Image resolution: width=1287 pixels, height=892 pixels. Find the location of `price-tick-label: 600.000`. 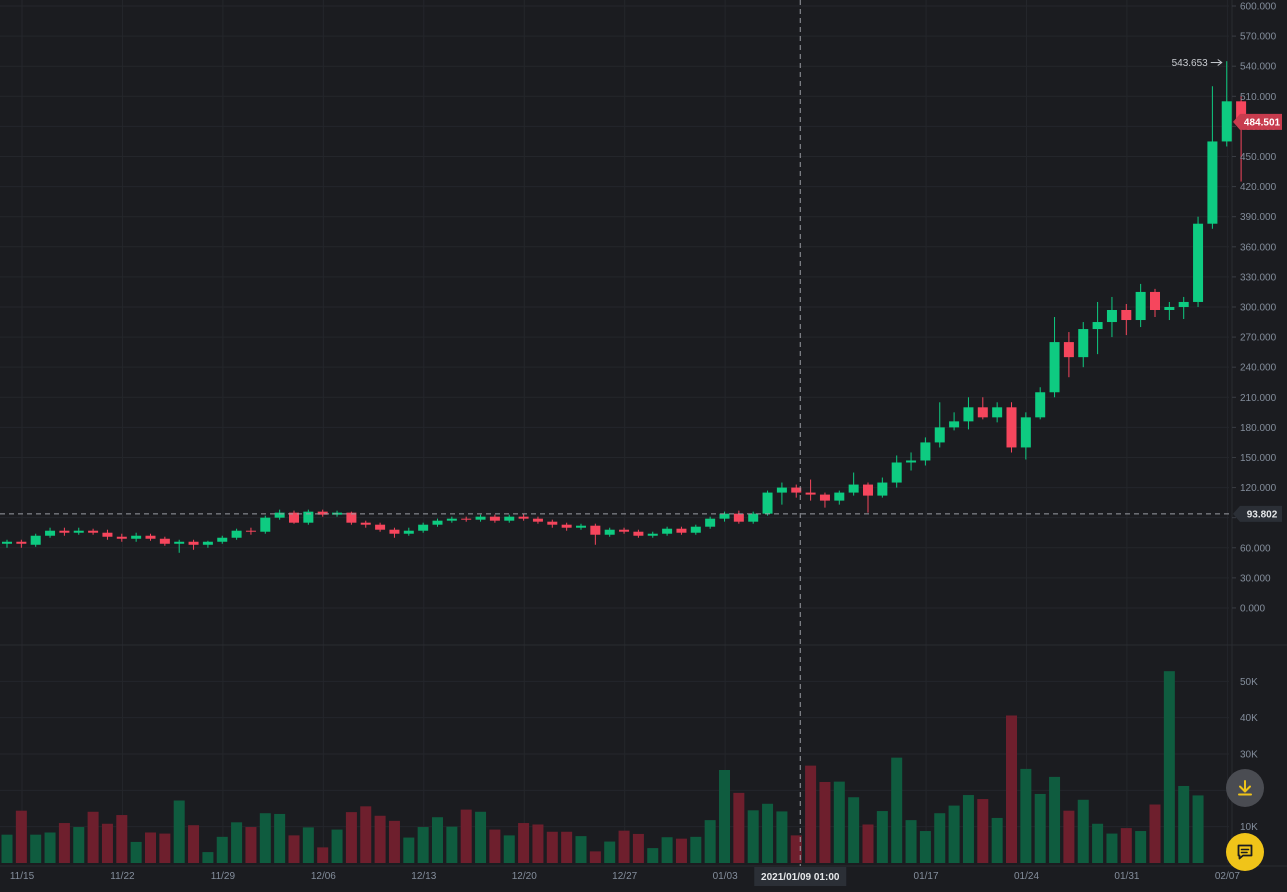

price-tick-label: 600.000 is located at coordinates (1258, 7).